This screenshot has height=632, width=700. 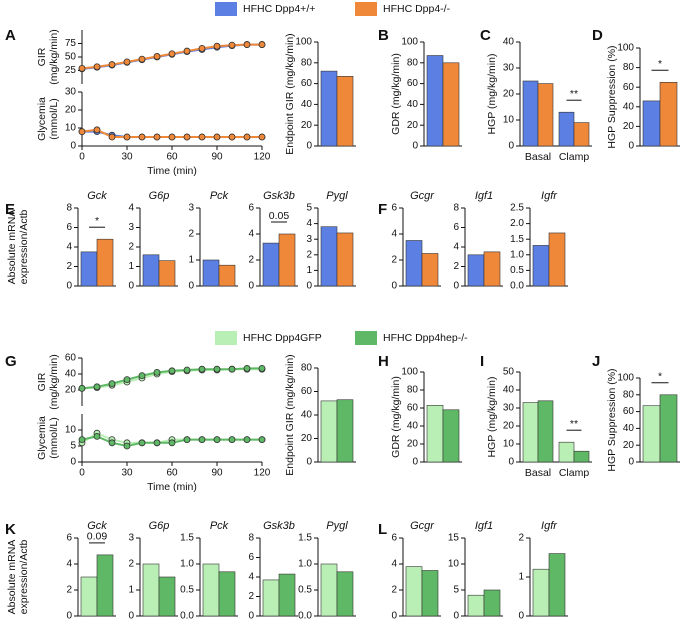 What do you see at coordinates (509, 68) in the screenshot?
I see `y-tick-label: 30` at bounding box center [509, 68].